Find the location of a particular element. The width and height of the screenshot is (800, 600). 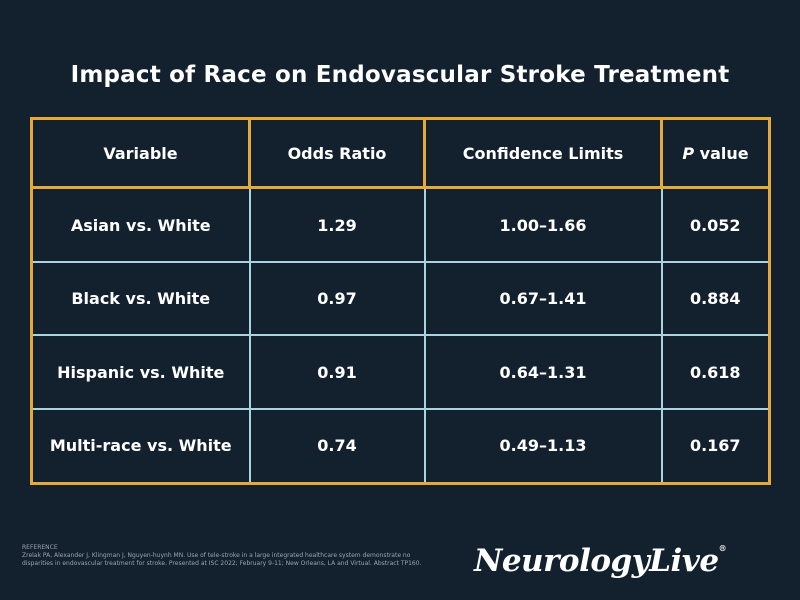

header-variable: Variable is located at coordinates (140, 153).